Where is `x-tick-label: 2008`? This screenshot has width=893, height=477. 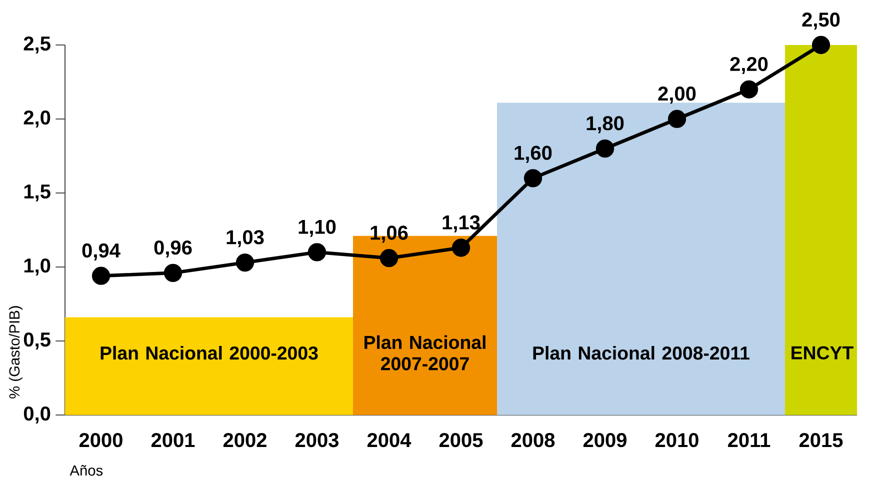 x-tick-label: 2008 is located at coordinates (533, 440).